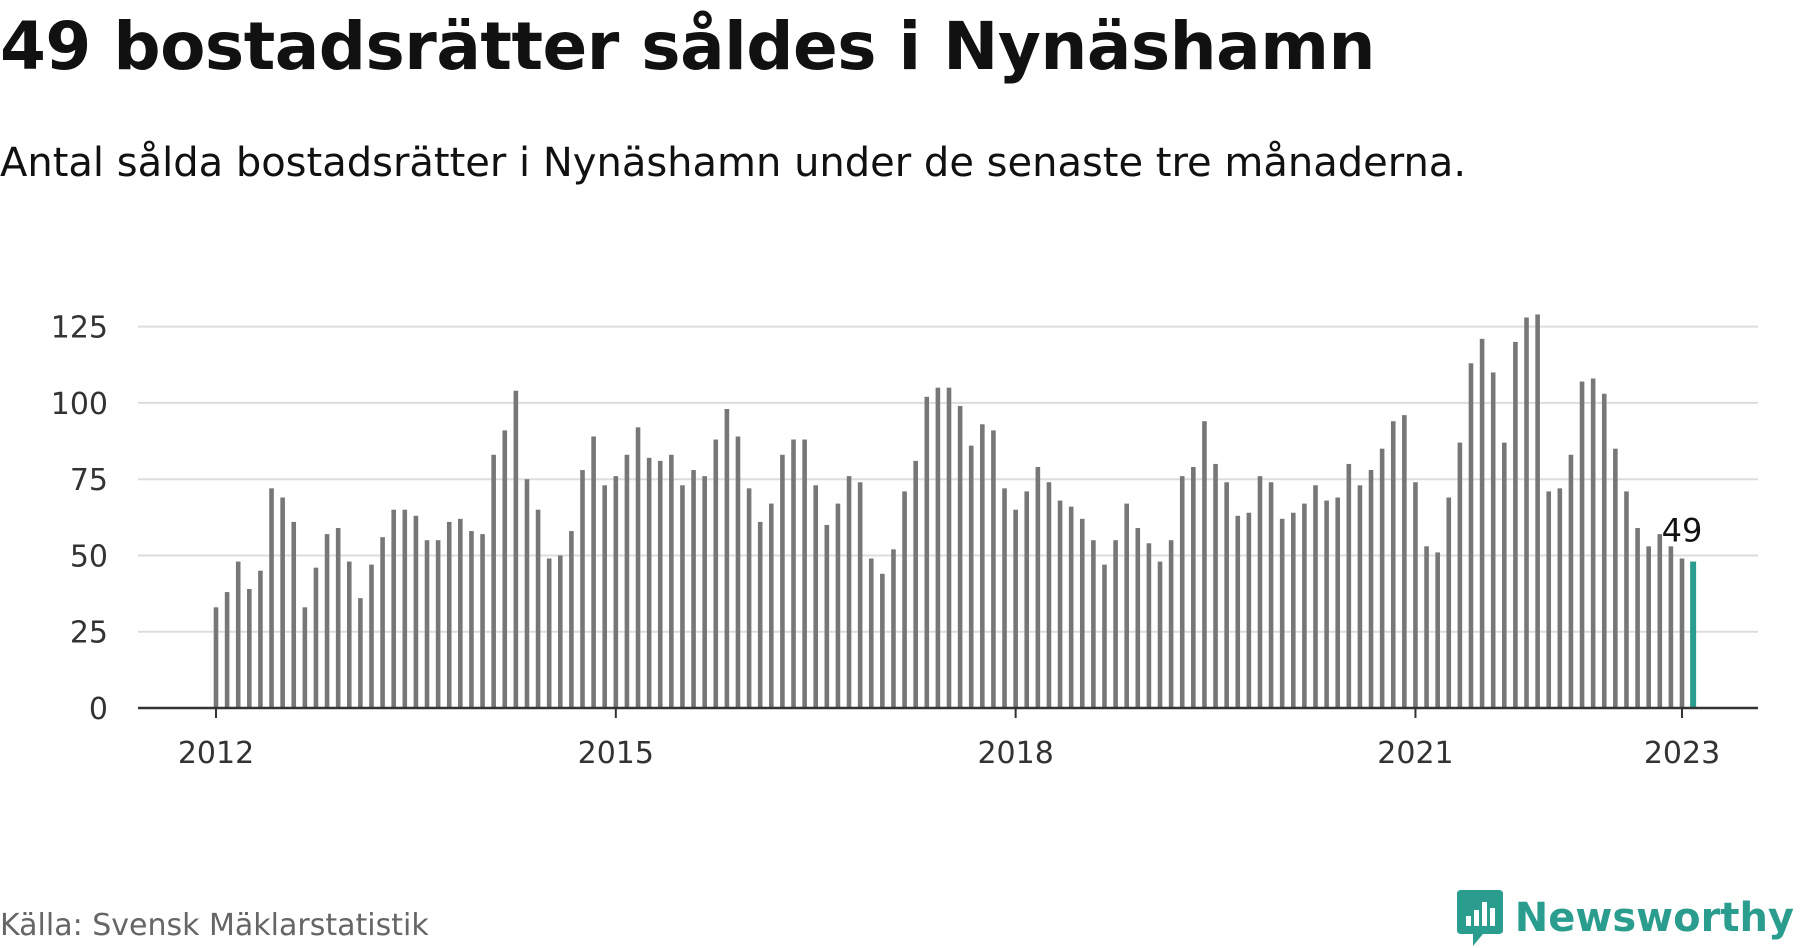 This screenshot has width=1800, height=948. I want to click on y-tick-label-0: 0, so click(98, 709).